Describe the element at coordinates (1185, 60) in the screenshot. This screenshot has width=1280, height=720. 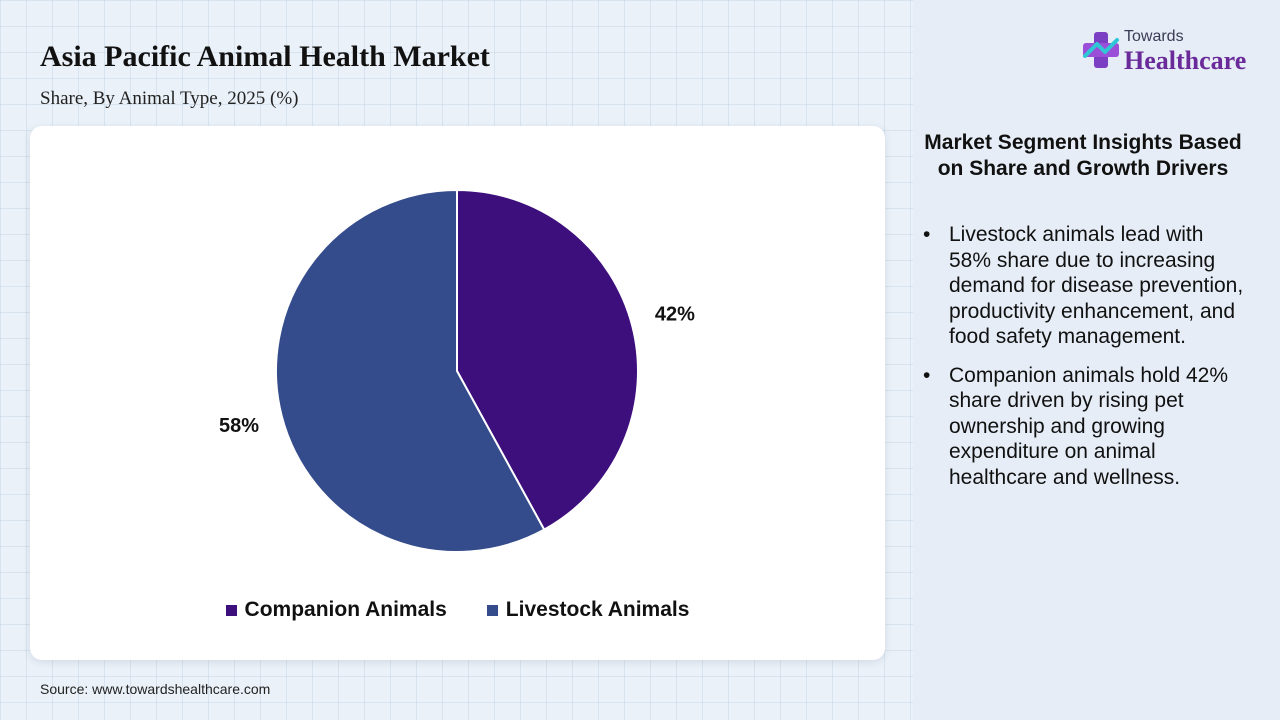
I see `logo-text-healthcare: Healthcare` at that location.